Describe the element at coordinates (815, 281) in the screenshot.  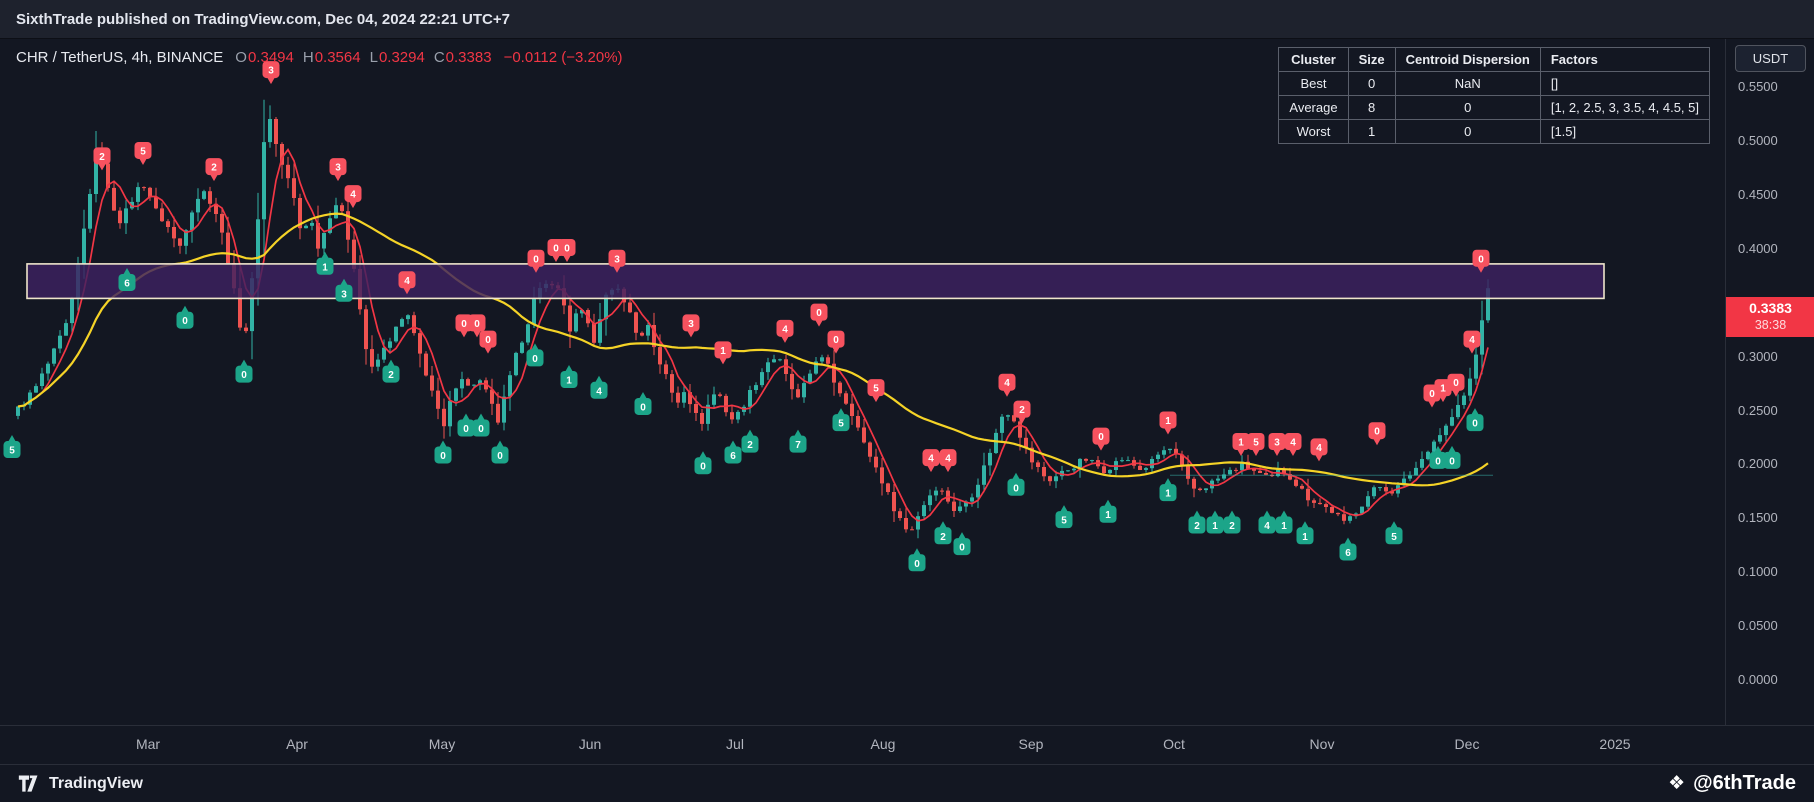
I see `supply-zone-band` at that location.